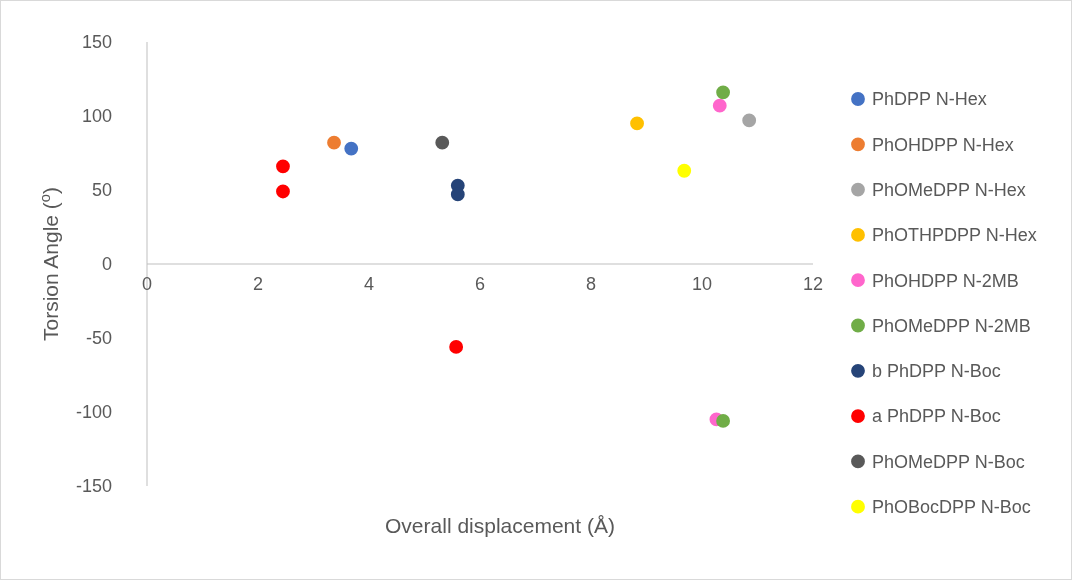 This screenshot has width=1072, height=580. I want to click on y-tick-label: -150, so click(93, 486).